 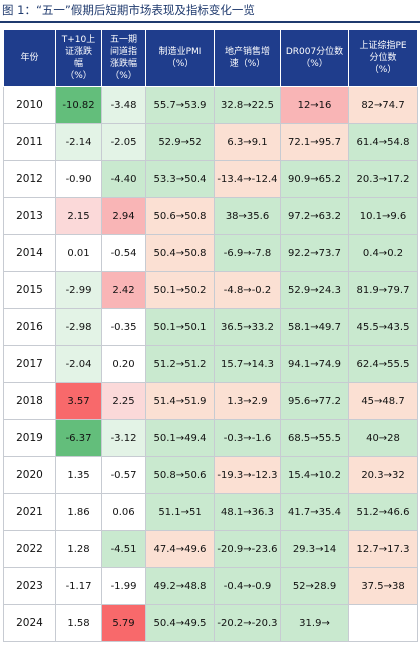 What do you see at coordinates (314, 216) in the screenshot?
I see `dr007-percentile-cell: 97.2→63.2` at bounding box center [314, 216].